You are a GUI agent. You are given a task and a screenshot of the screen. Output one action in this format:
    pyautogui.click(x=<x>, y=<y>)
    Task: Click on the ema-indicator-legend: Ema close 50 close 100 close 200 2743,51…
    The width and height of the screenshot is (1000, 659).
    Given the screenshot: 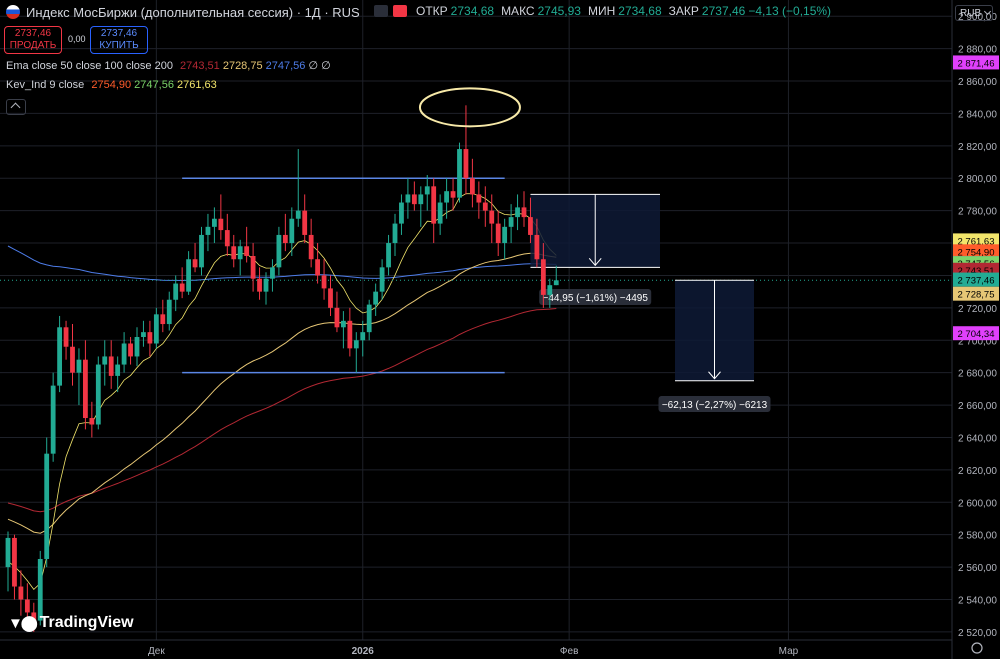 What is the action you would take?
    pyautogui.click(x=168, y=65)
    